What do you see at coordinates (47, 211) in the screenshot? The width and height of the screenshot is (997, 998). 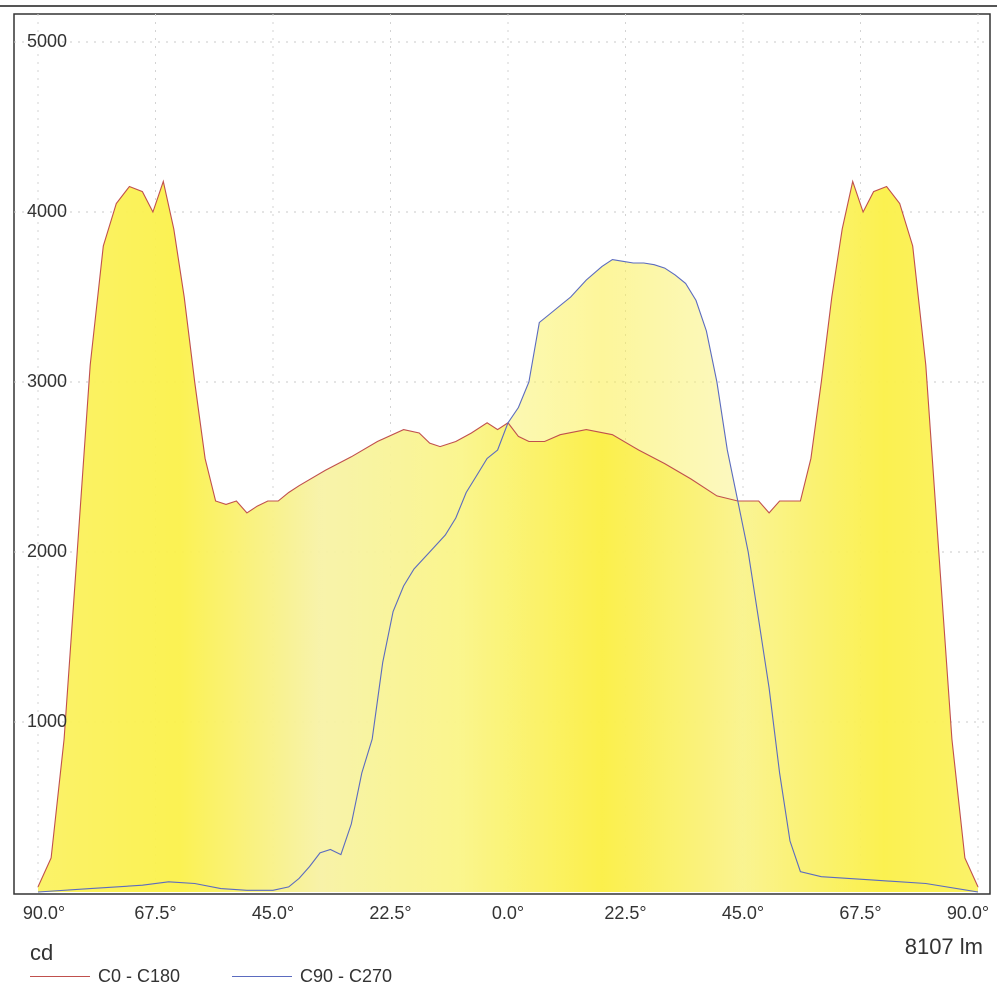 I see `y-tick-label: 4000` at bounding box center [47, 211].